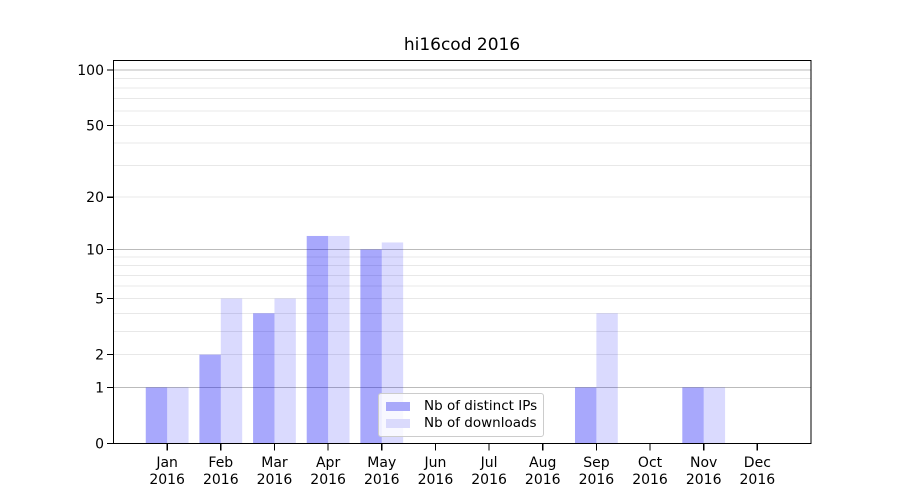 This screenshot has height=500, width=900. I want to click on x-tick-label-month: Dec, so click(757, 463).